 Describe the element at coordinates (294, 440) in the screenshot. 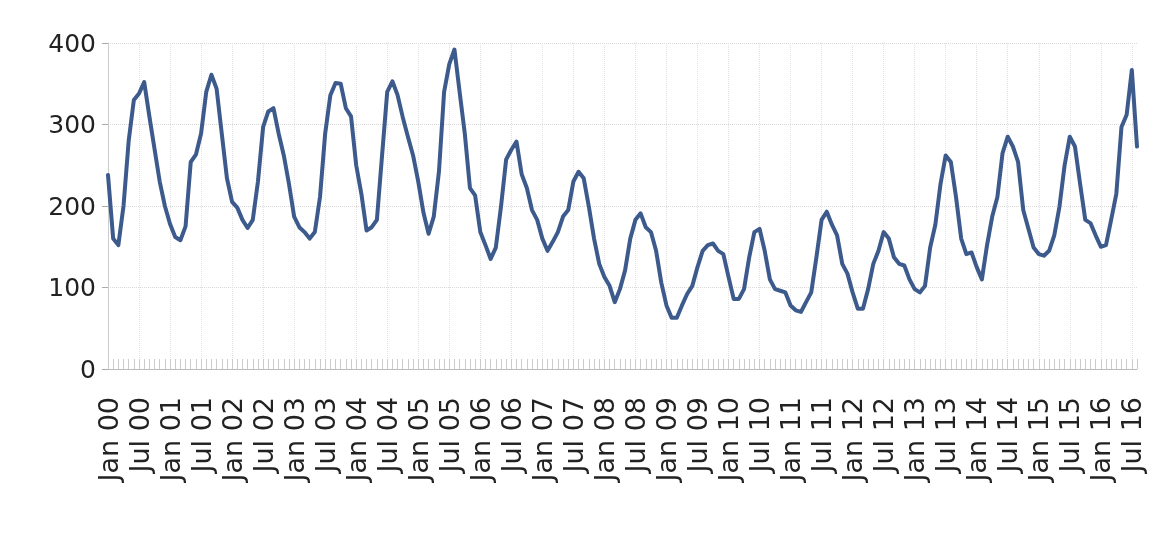

I see `x-tick-label: Jan 03` at that location.